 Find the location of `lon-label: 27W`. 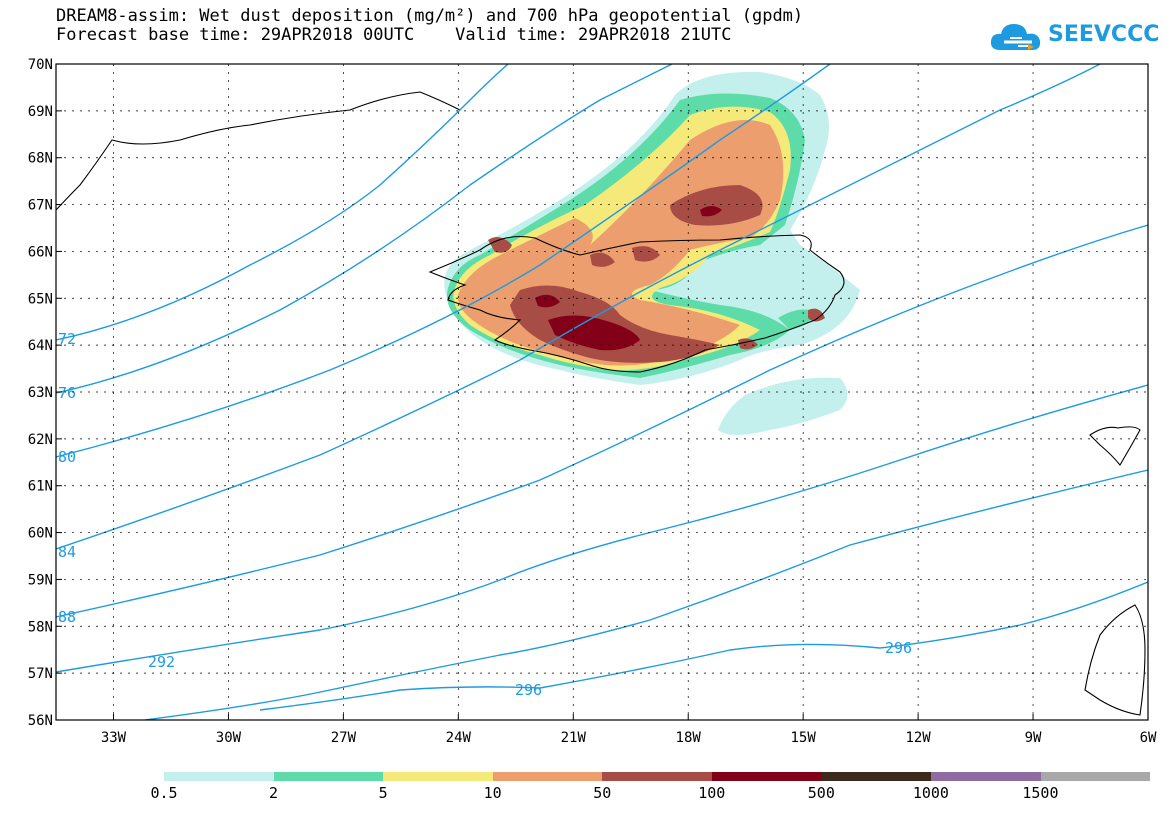

lon-label: 27W is located at coordinates (344, 738).